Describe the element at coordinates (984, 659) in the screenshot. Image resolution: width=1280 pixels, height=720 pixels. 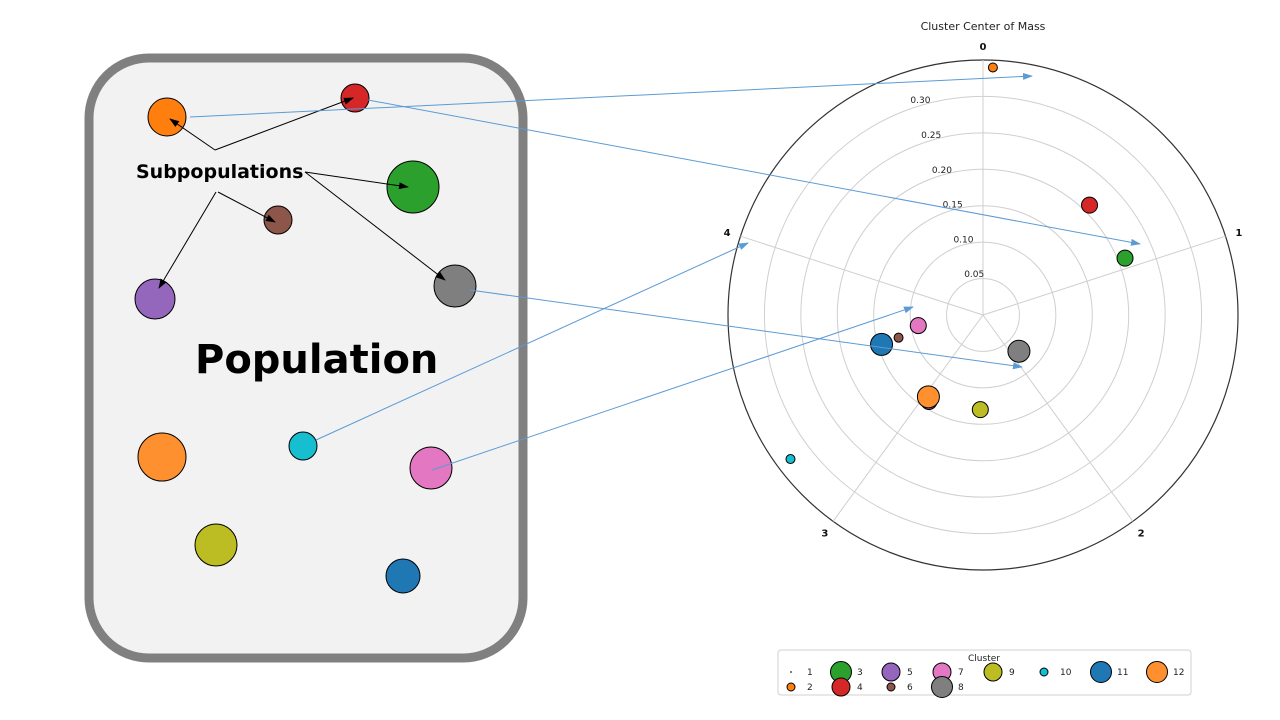
I see `legend-title: Cluster` at that location.